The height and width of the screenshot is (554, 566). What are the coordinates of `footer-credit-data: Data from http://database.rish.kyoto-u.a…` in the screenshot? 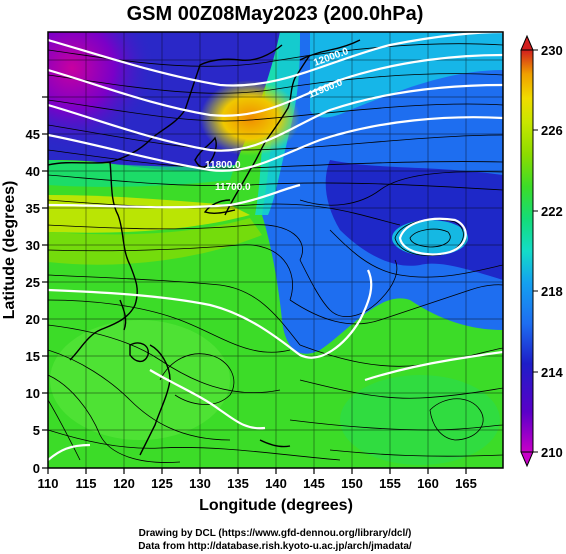 It's located at (275, 546).